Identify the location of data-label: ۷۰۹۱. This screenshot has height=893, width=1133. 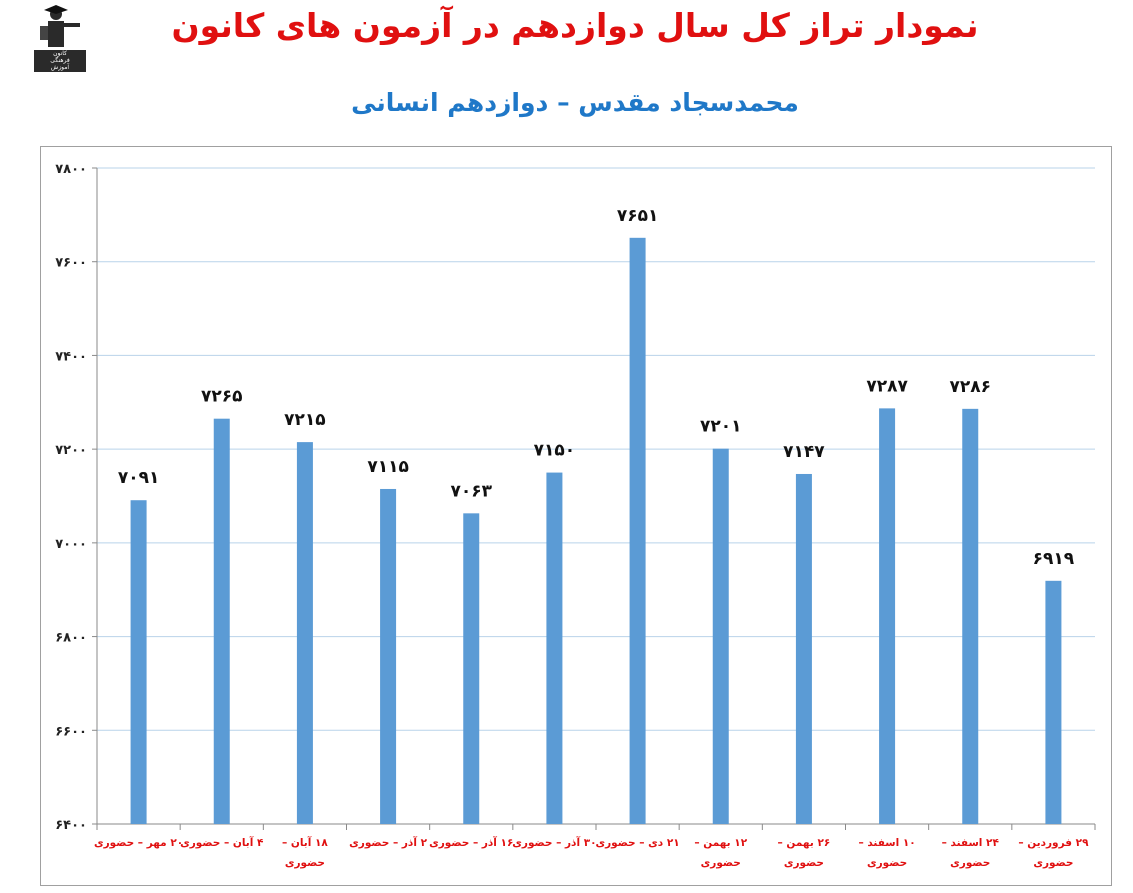
(139, 478).